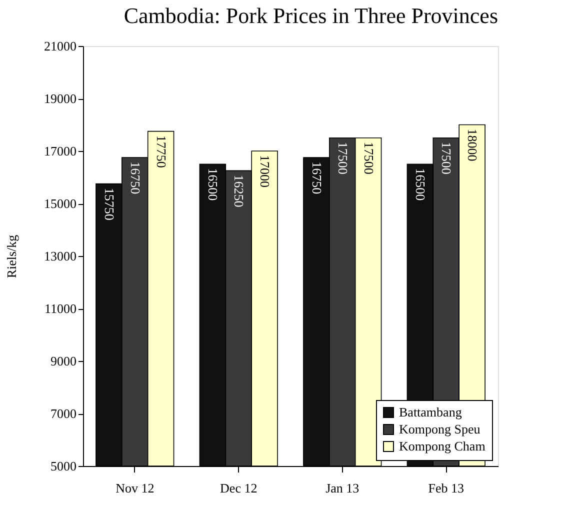  What do you see at coordinates (135, 488) in the screenshot?
I see `x-tick-label: Nov 12` at bounding box center [135, 488].